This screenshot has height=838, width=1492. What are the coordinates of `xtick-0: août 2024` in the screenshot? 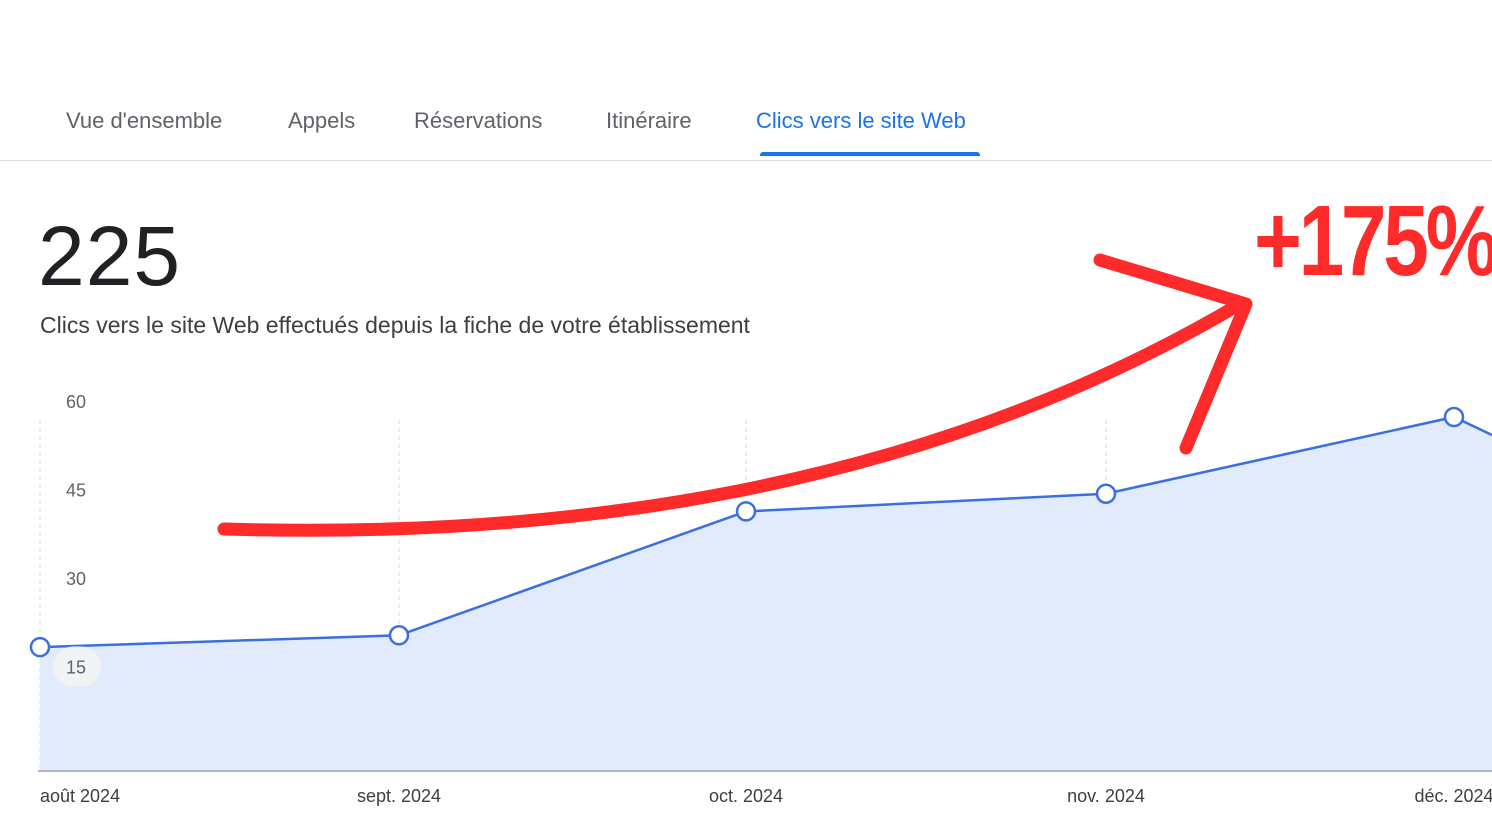 It's located at (80, 796).